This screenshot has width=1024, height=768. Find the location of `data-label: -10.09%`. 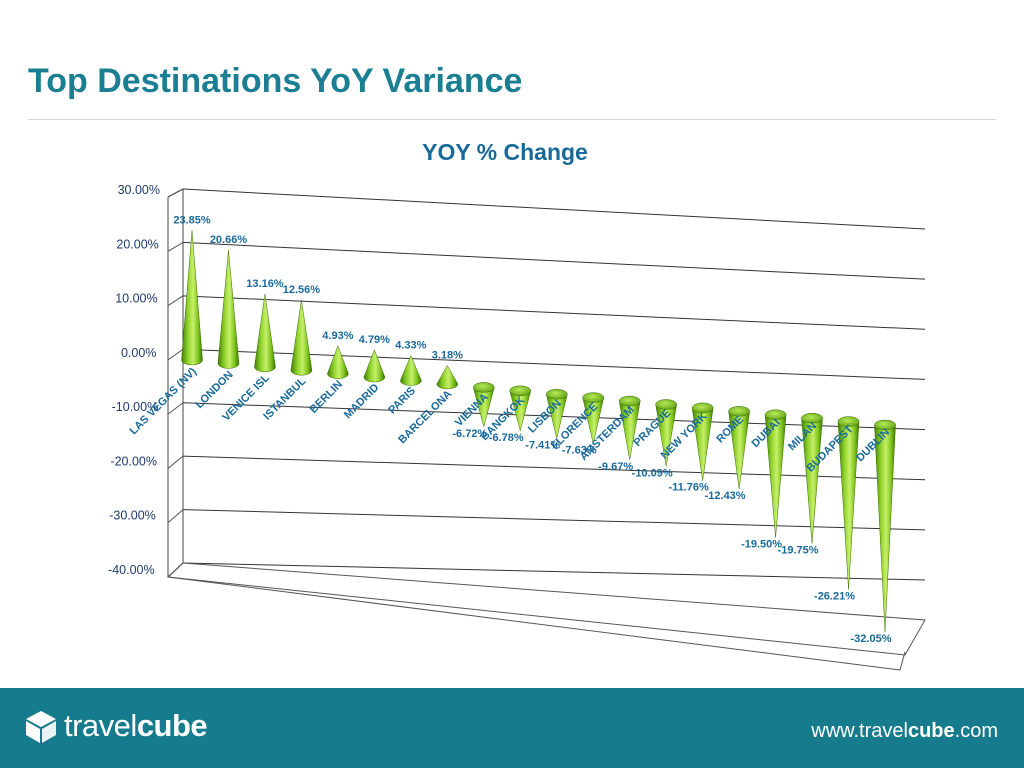

data-label: -10.09% is located at coordinates (652, 473).